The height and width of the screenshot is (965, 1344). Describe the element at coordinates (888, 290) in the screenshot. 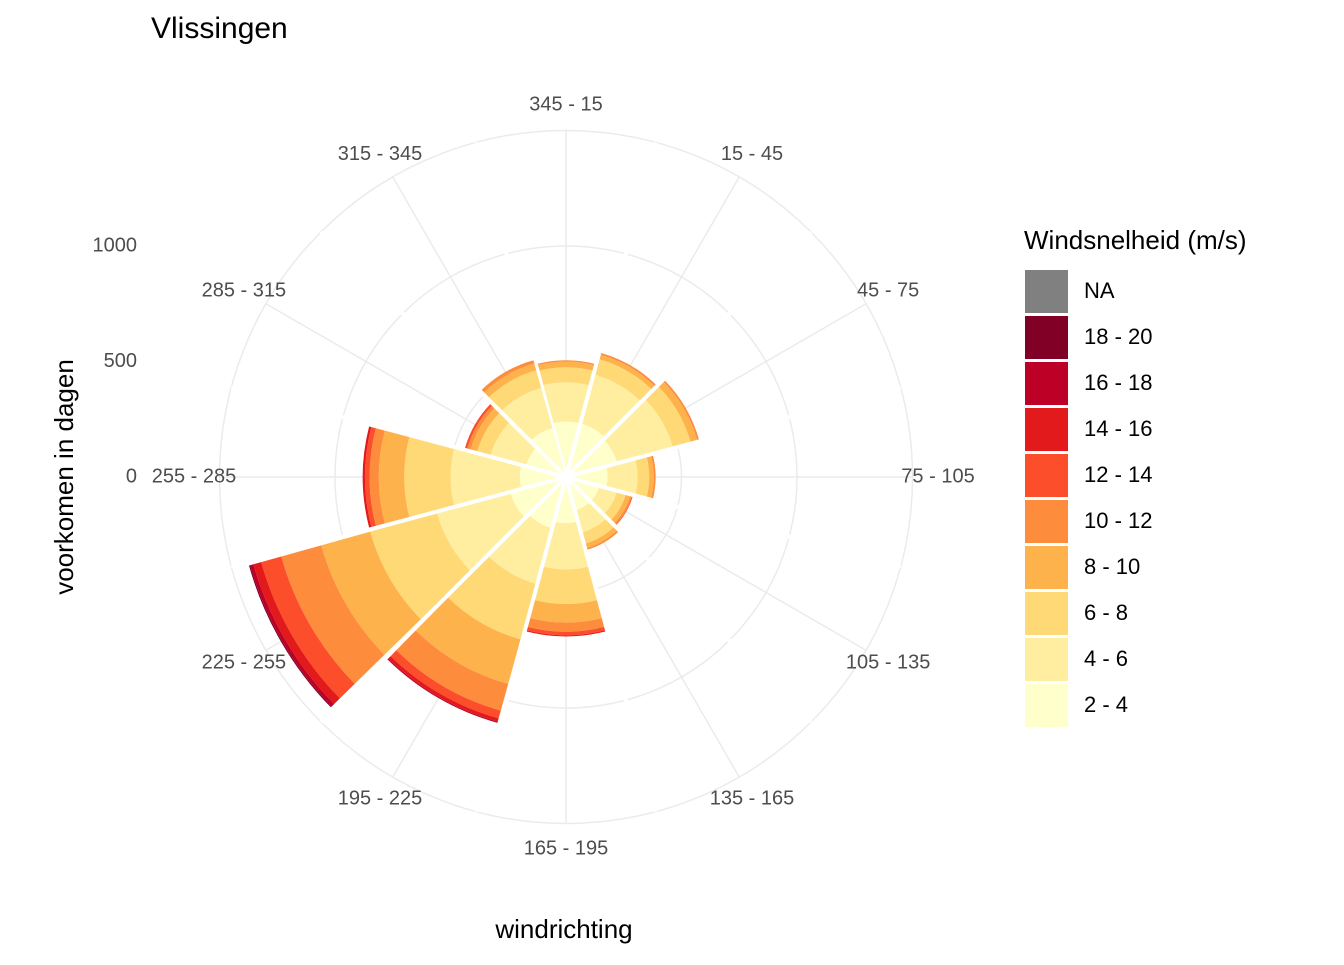

I see `x-tick-label: 45 - 75` at that location.